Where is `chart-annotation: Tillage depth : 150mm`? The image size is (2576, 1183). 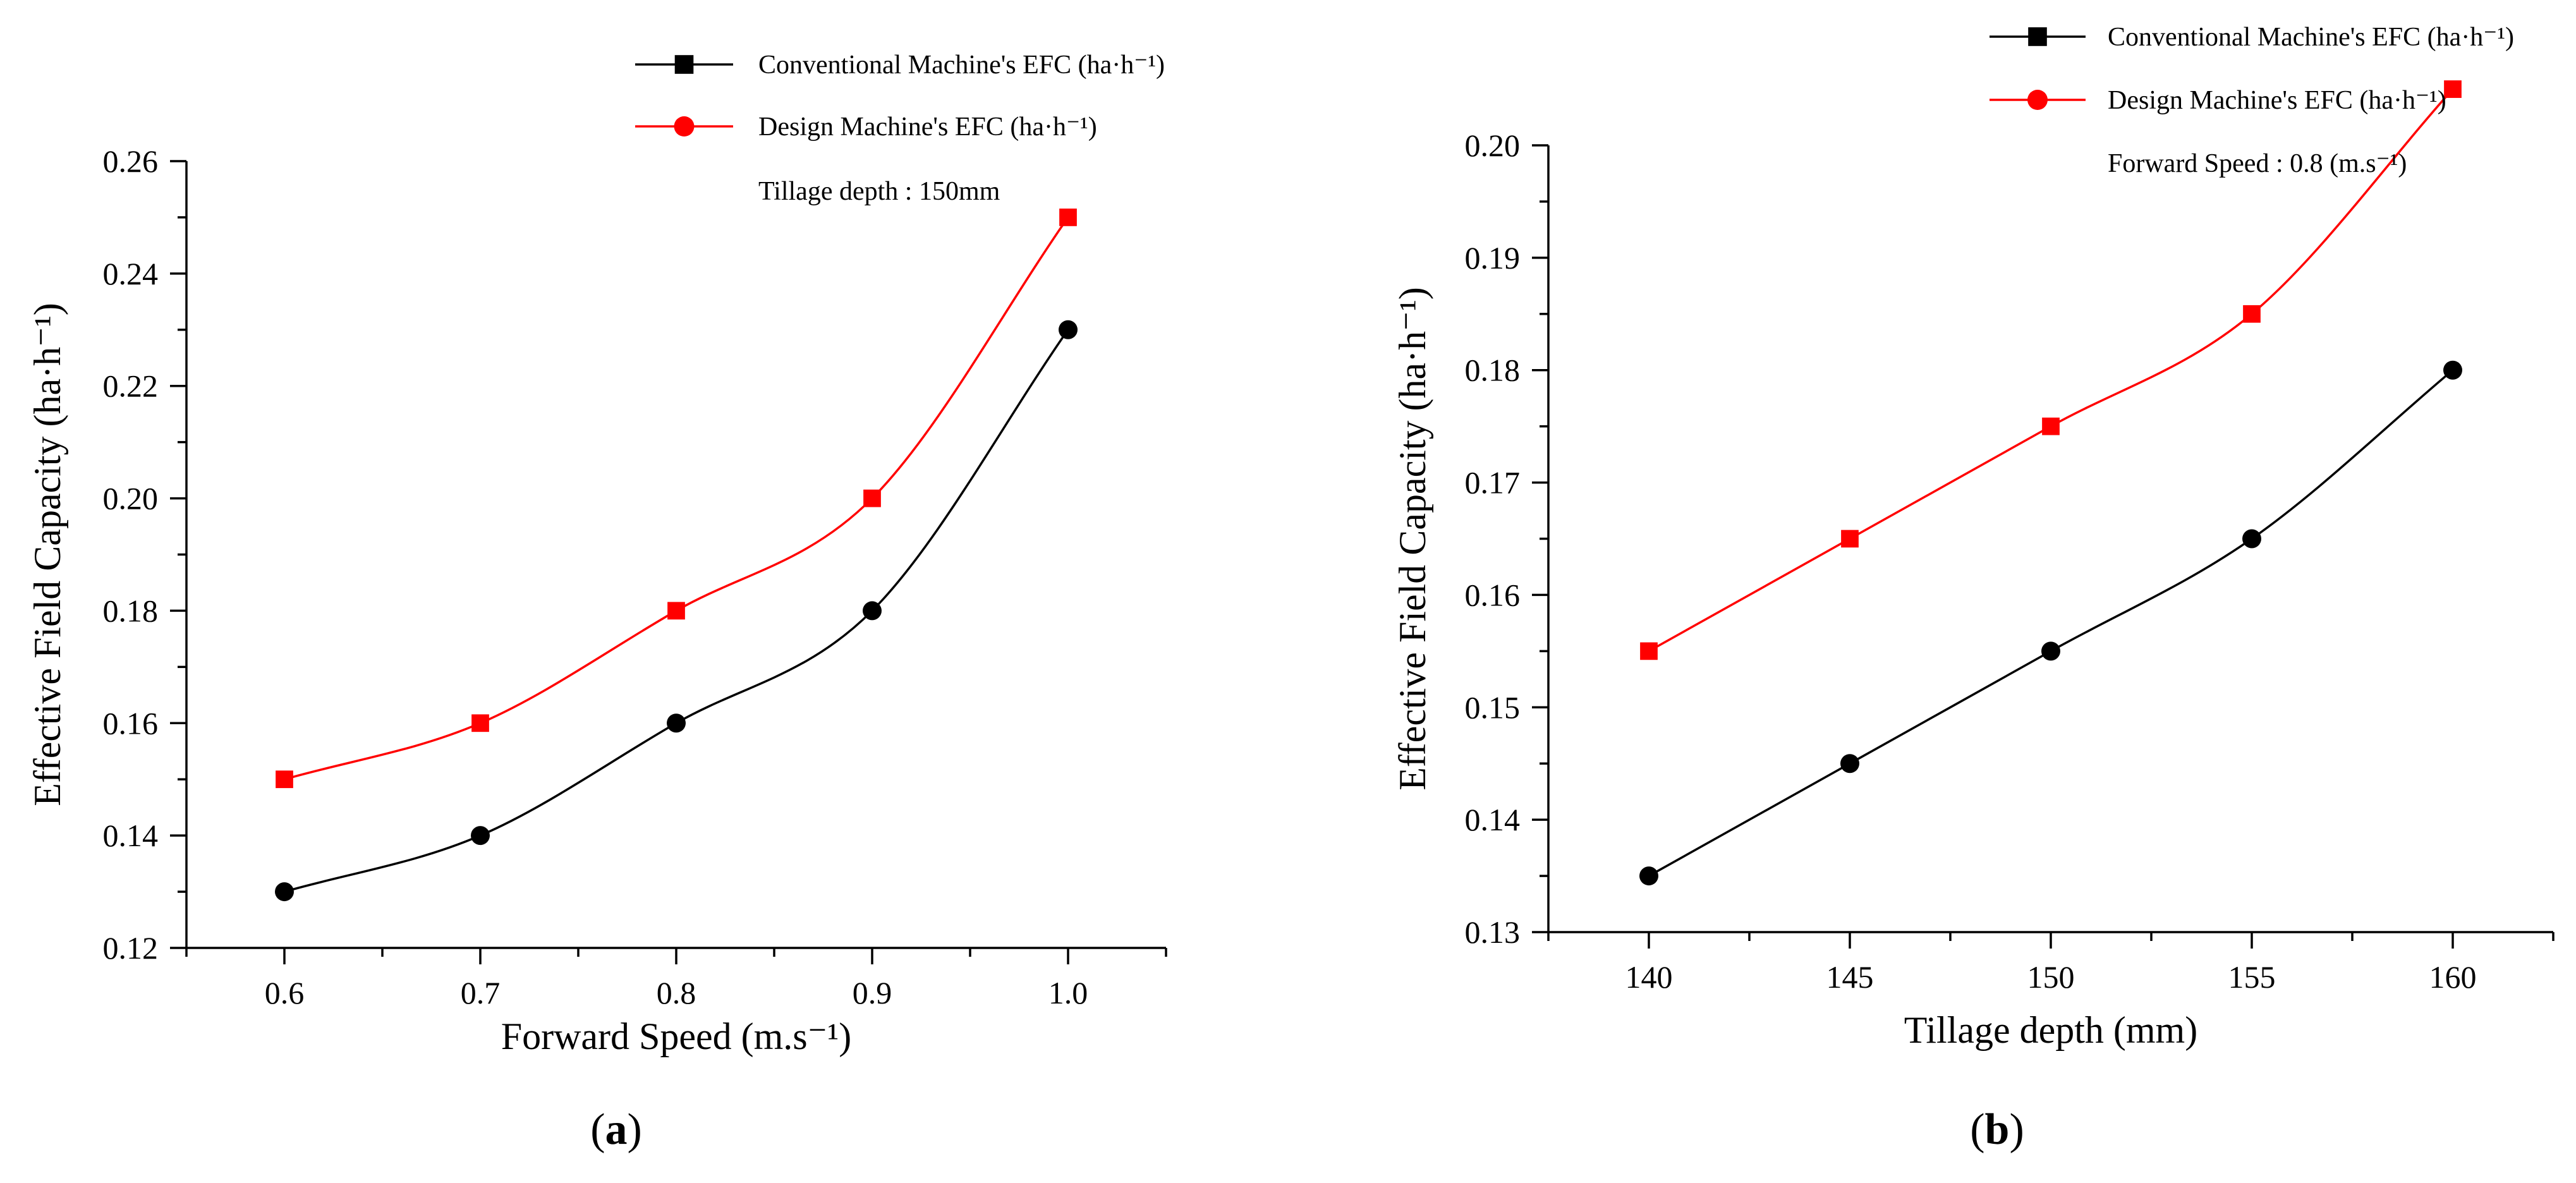 chart-annotation: Tillage depth : 150mm is located at coordinates (879, 191).